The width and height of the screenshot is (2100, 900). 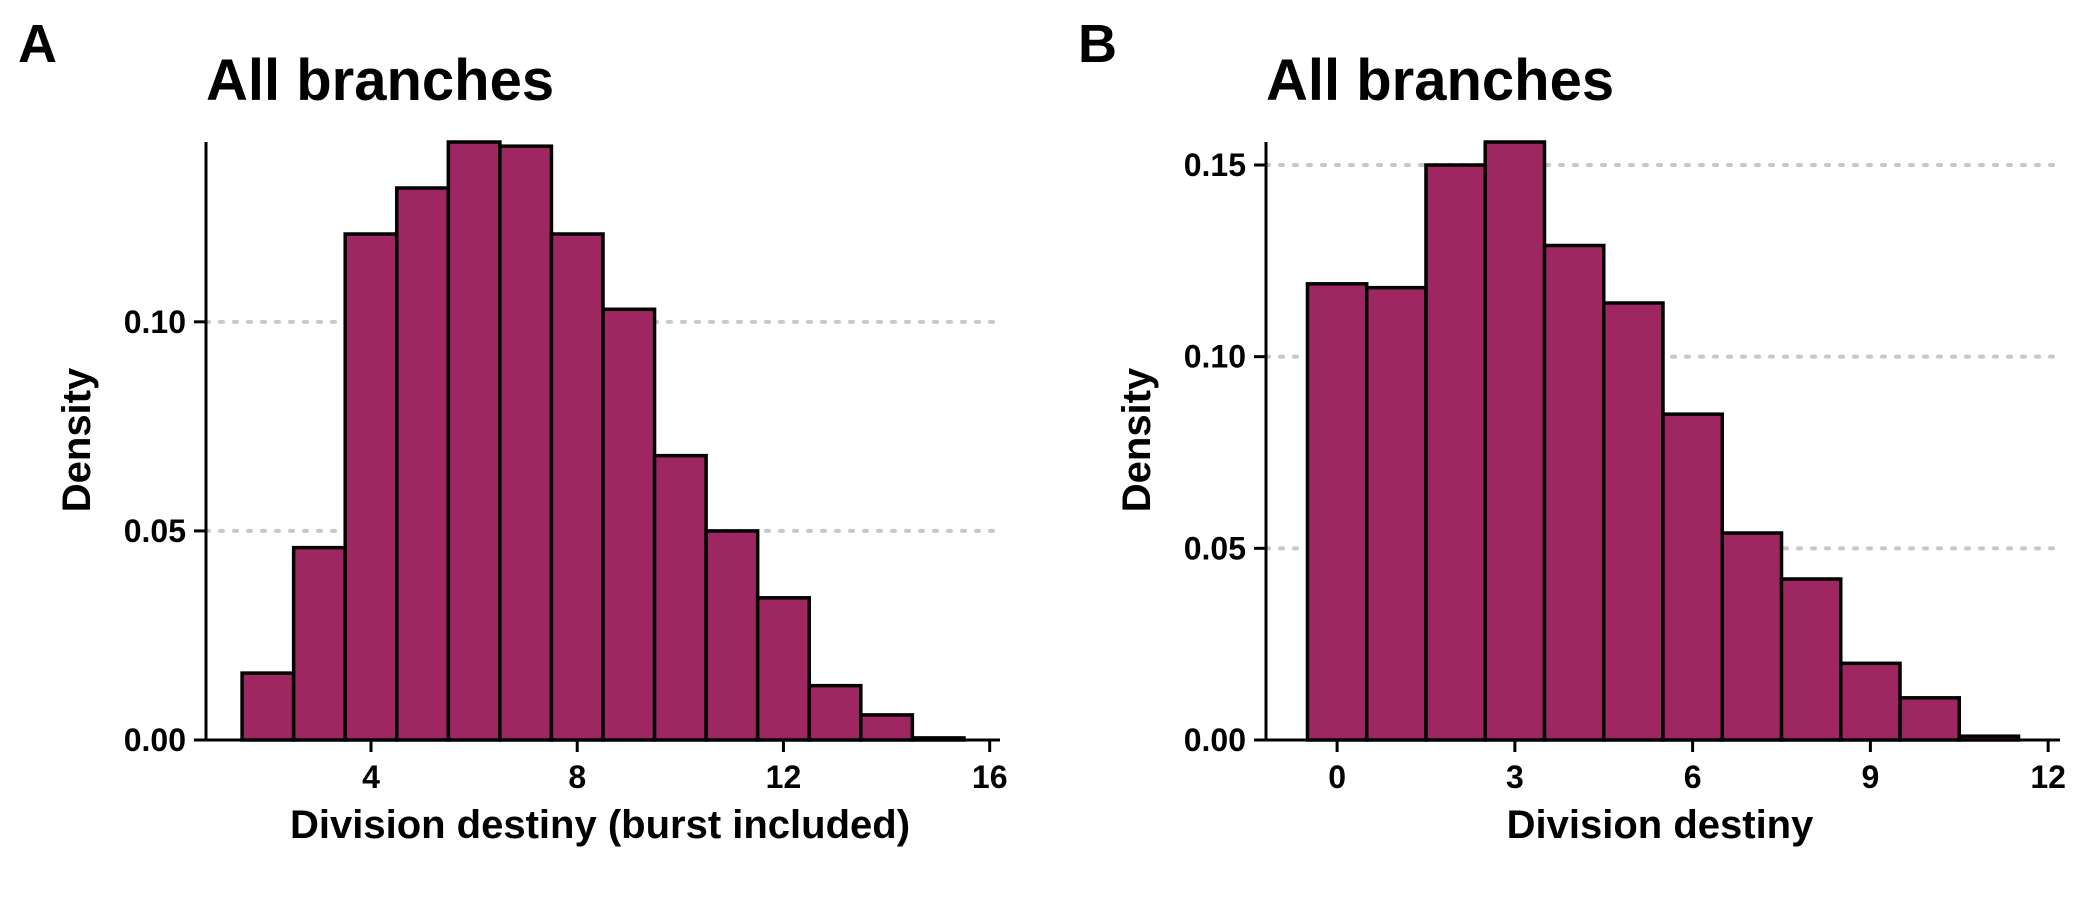 What do you see at coordinates (577, 777) in the screenshot?
I see `x-tick-label: 8` at bounding box center [577, 777].